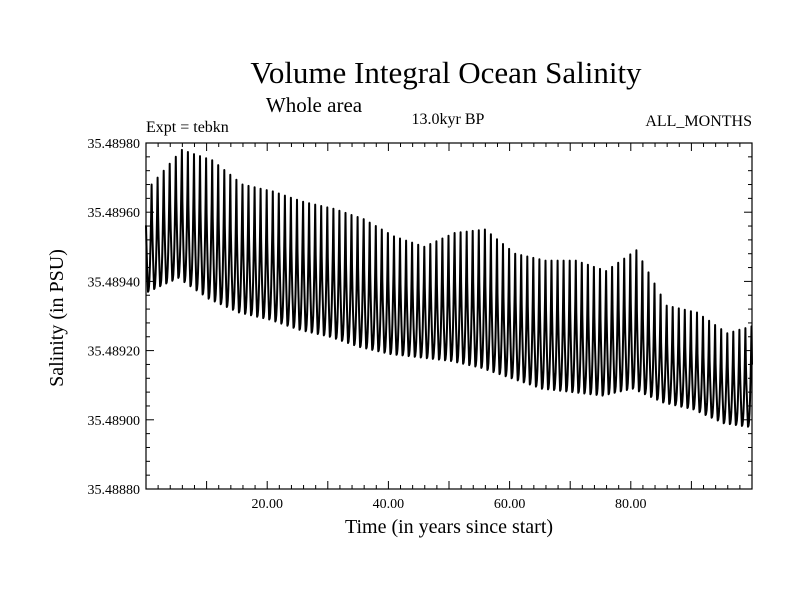  Describe the element at coordinates (114, 282) in the screenshot. I see `y-tick-label: 35.48940` at that location.